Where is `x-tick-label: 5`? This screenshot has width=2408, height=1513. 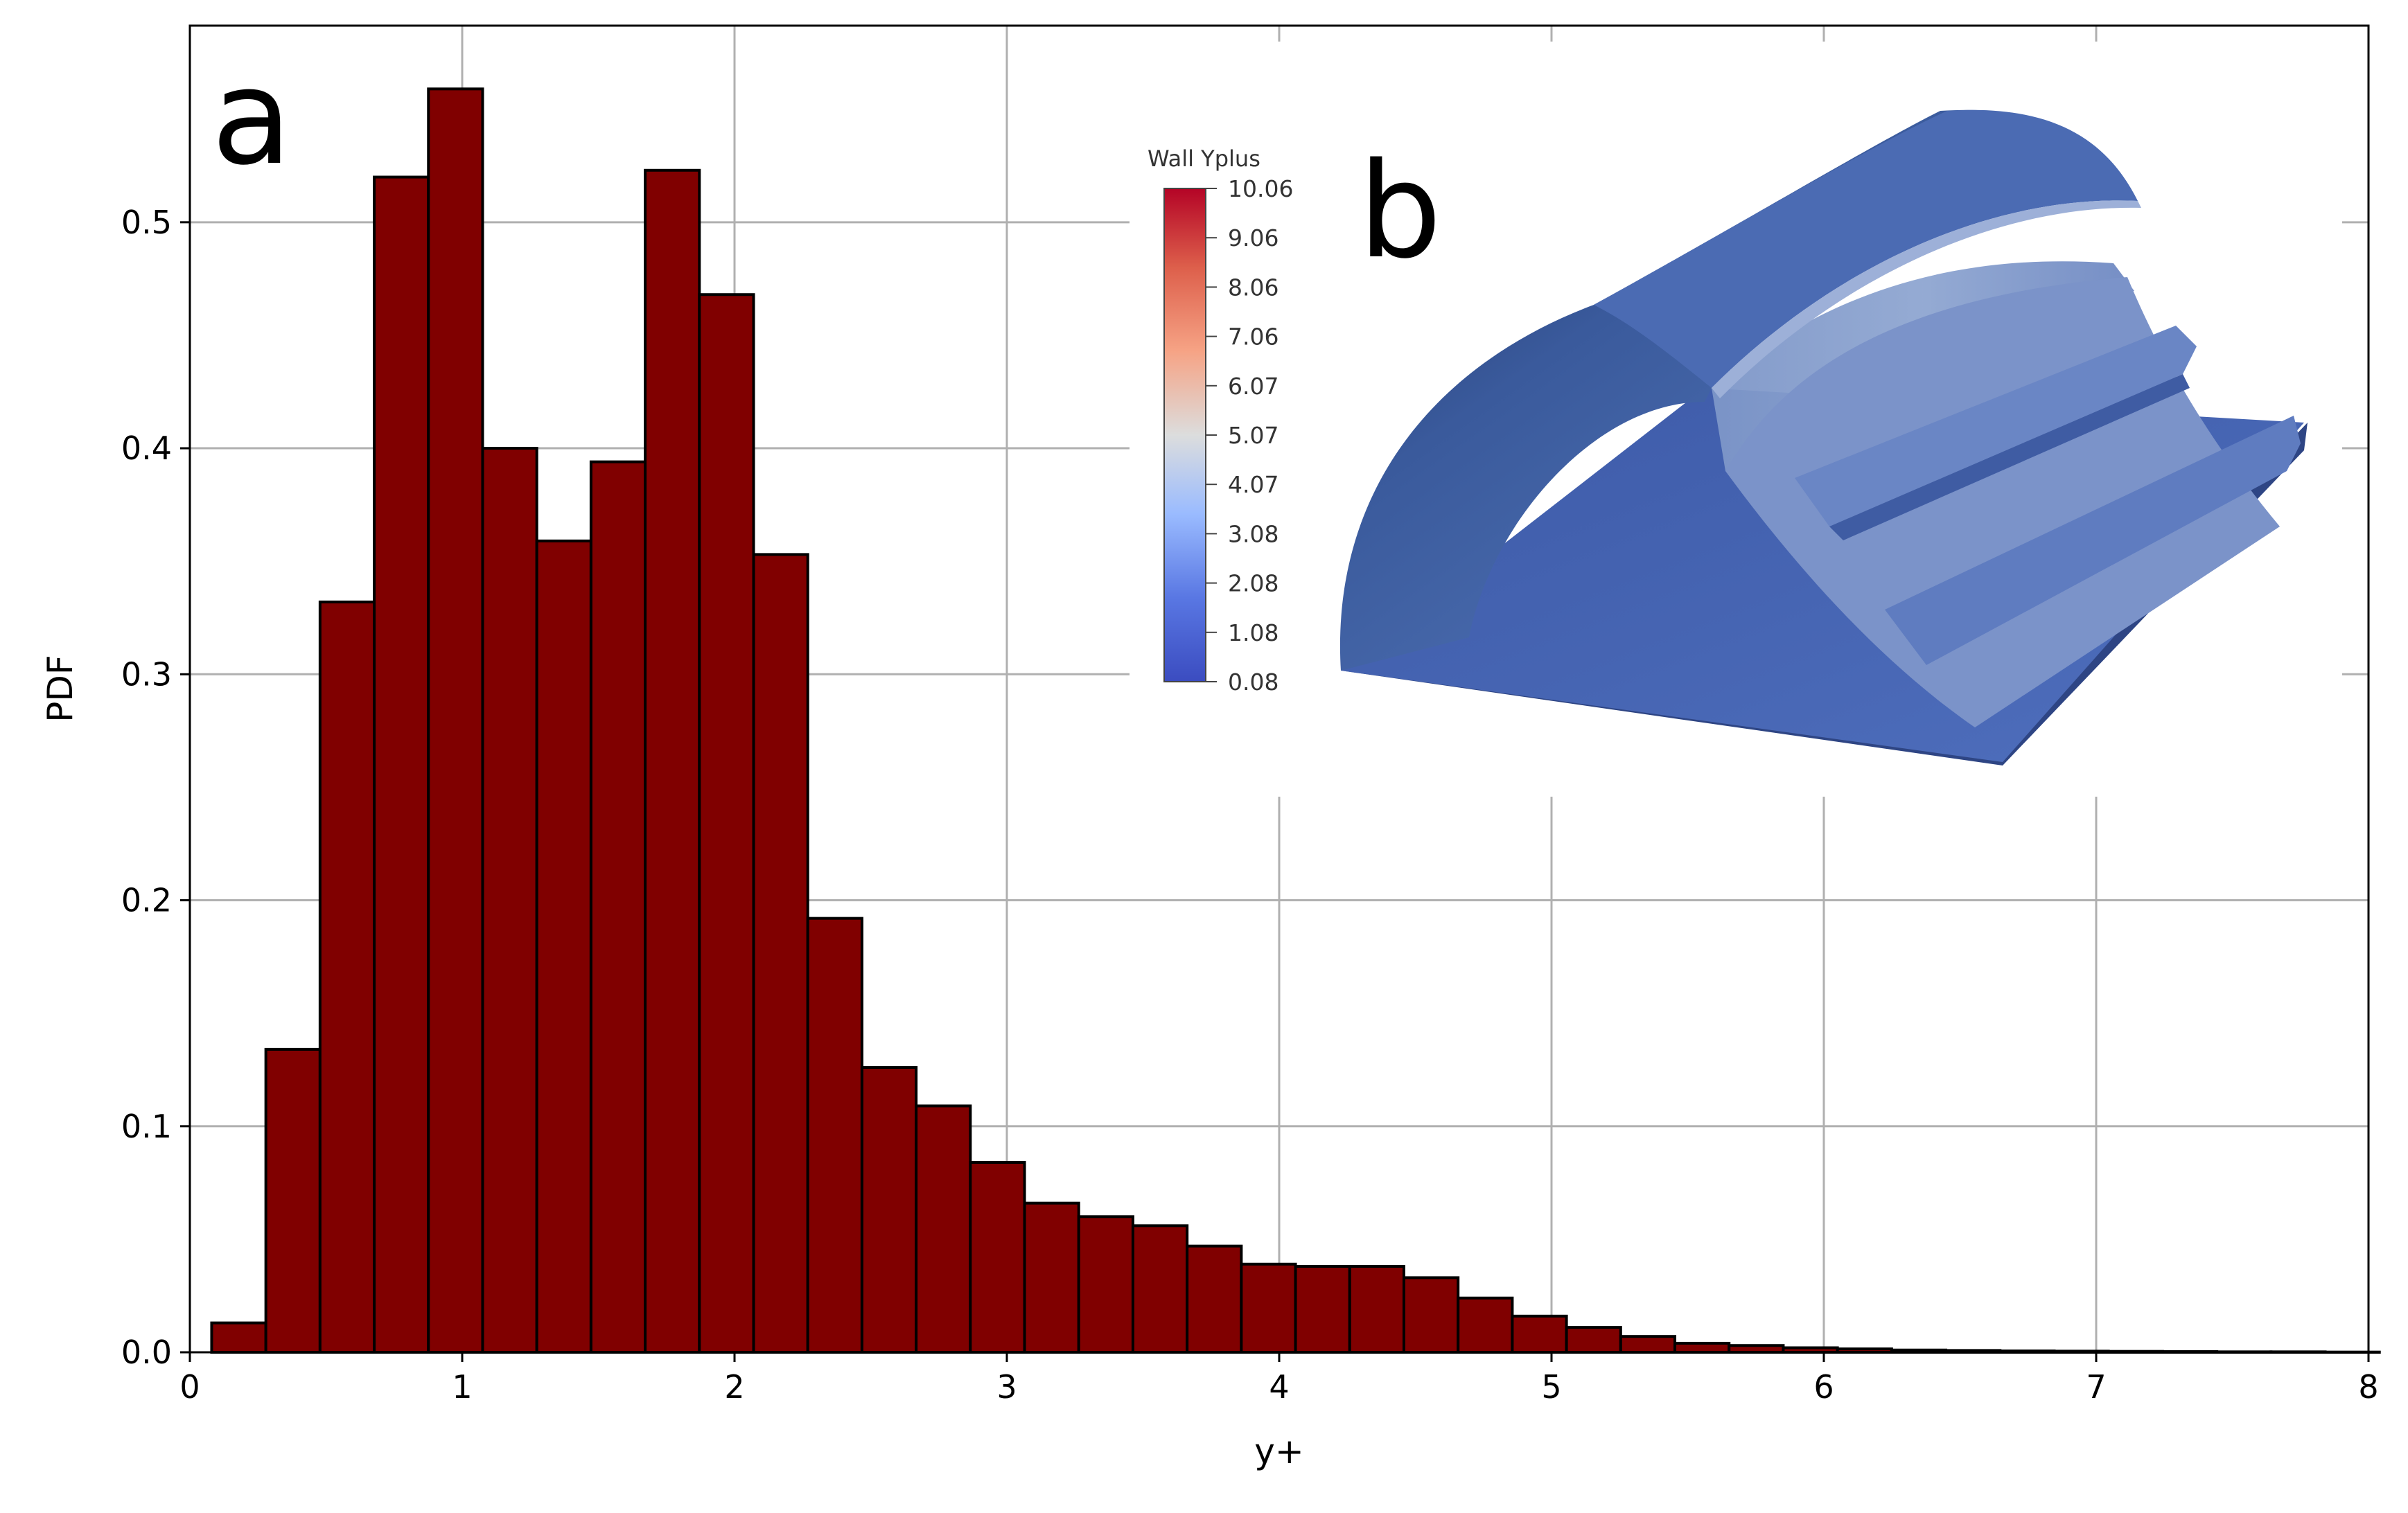 x-tick-label: 5 is located at coordinates (1551, 1387).